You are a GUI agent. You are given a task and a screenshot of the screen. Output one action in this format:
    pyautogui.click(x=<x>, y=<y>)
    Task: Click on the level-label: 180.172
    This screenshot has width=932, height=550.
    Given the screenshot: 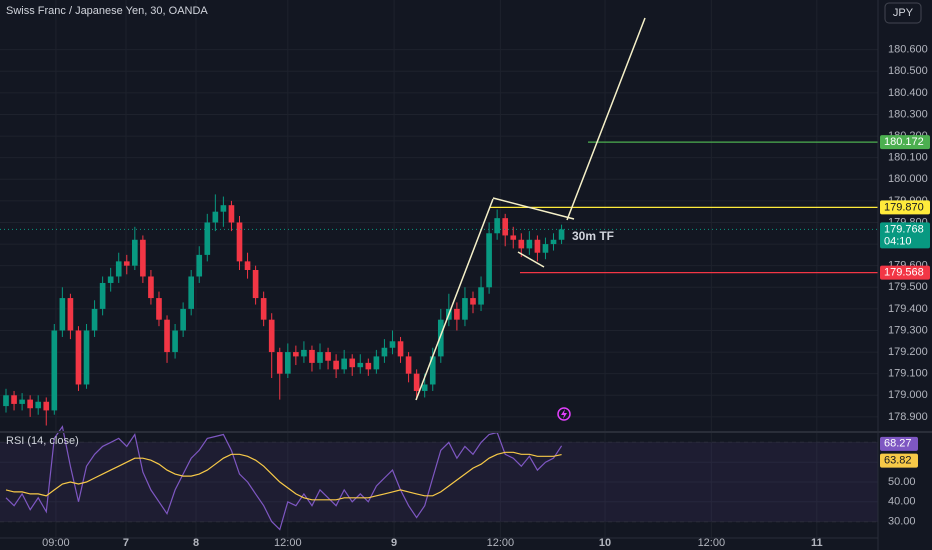 What is the action you would take?
    pyautogui.click(x=904, y=142)
    